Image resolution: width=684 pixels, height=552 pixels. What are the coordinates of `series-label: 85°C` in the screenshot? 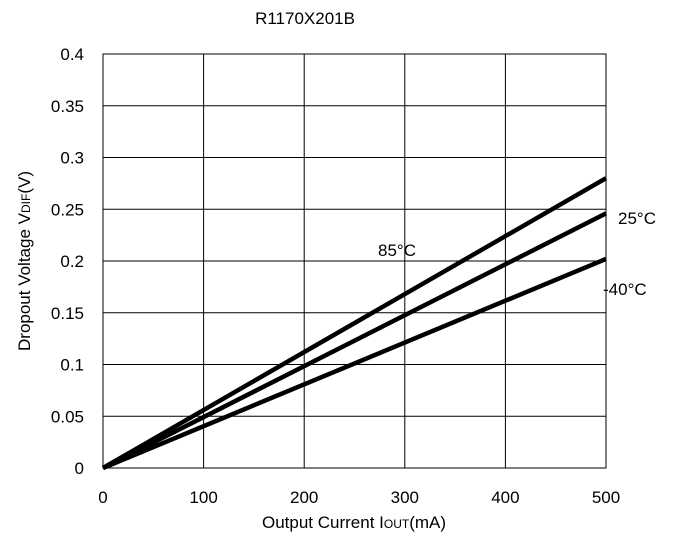 It's located at (397, 250).